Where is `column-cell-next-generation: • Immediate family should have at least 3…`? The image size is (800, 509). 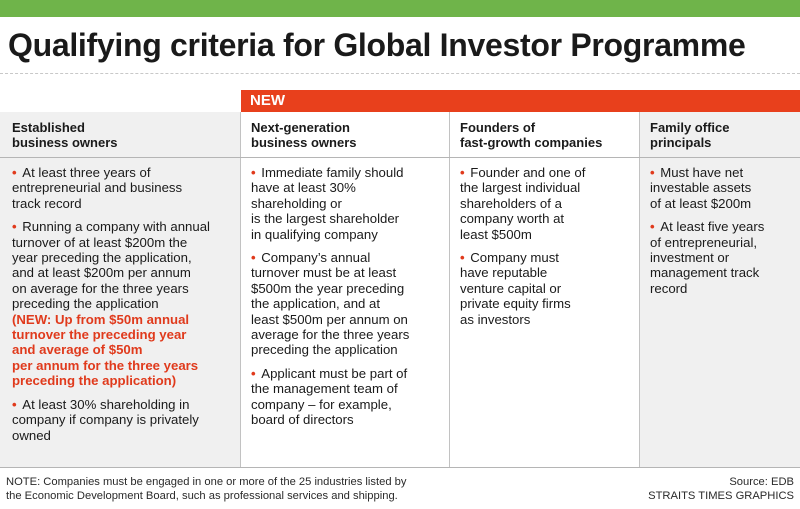 column-cell-next-generation: • Immediate family should have at least 3… is located at coordinates (349, 300).